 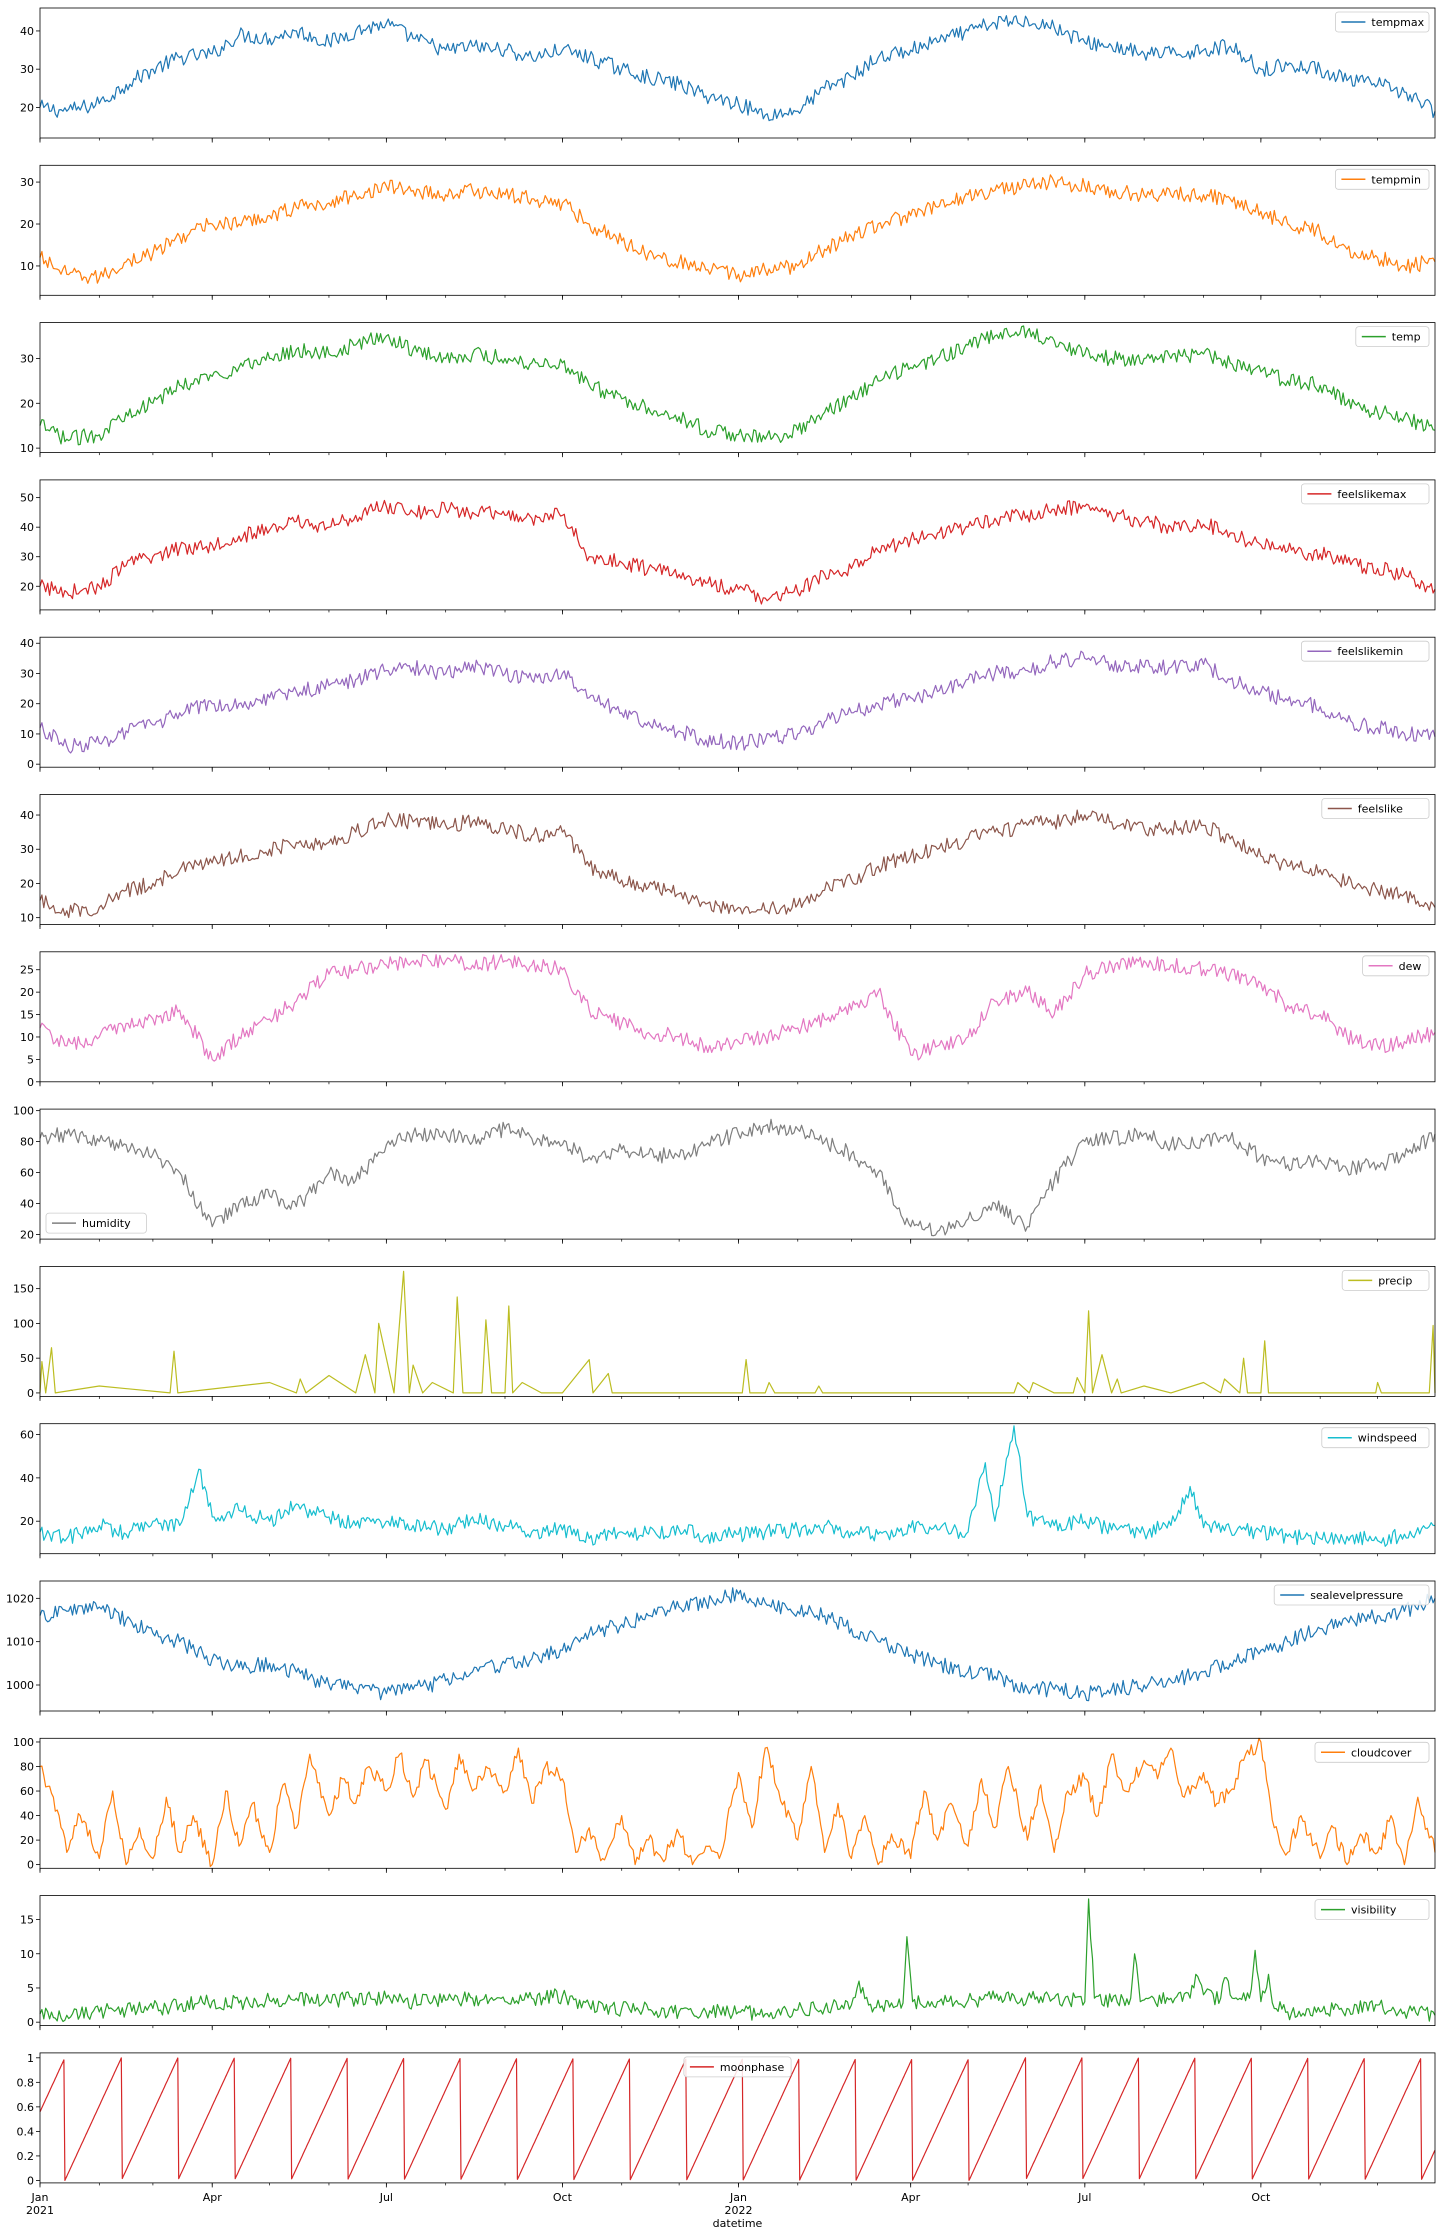 I want to click on series-line-tempmax, so click(x=737, y=68).